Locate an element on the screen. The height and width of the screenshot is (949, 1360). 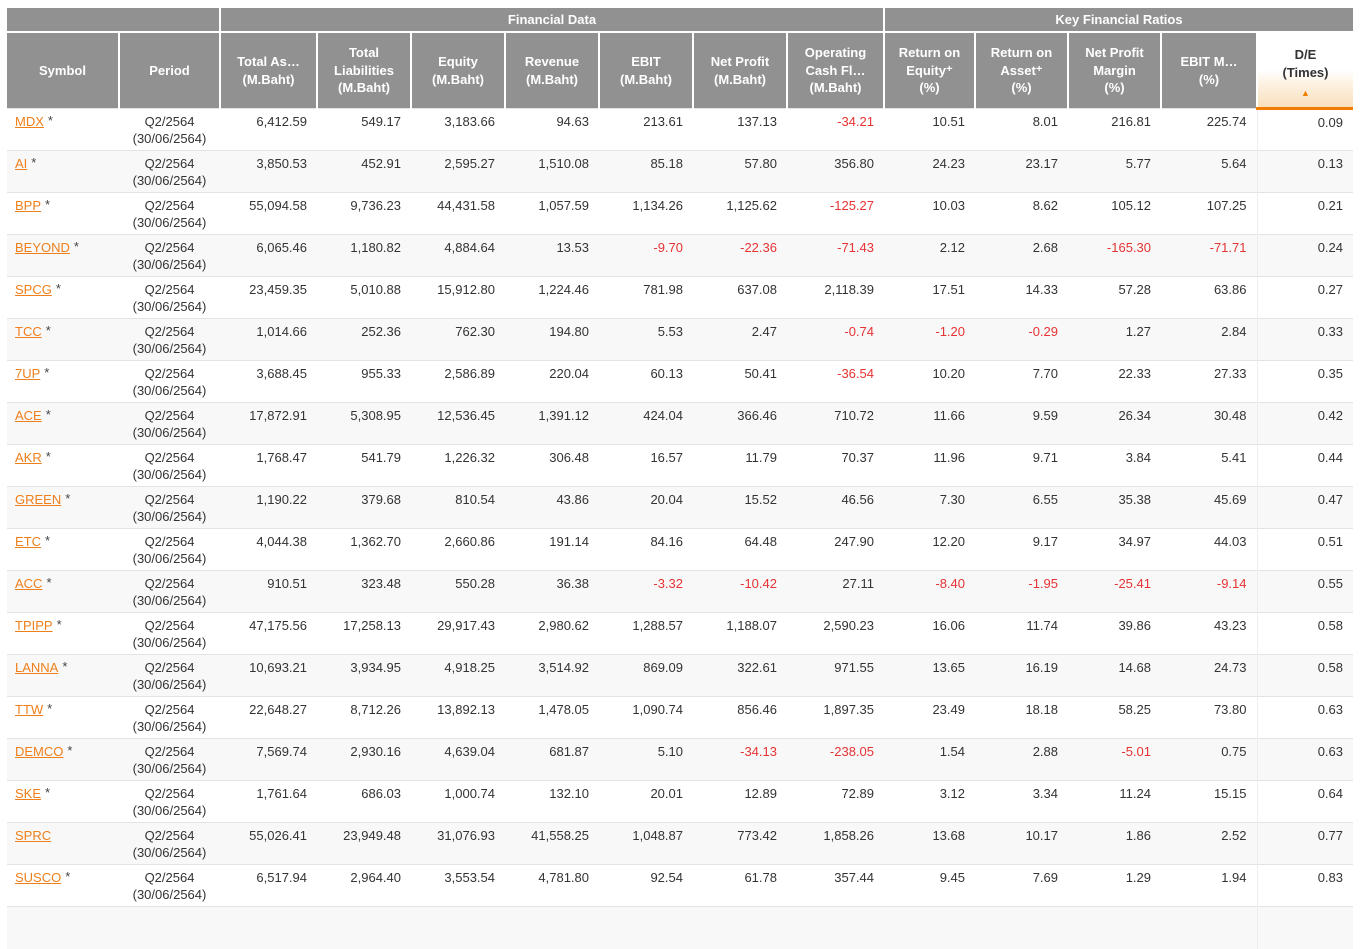
cell-ebit: 20.01 is located at coordinates (646, 801).